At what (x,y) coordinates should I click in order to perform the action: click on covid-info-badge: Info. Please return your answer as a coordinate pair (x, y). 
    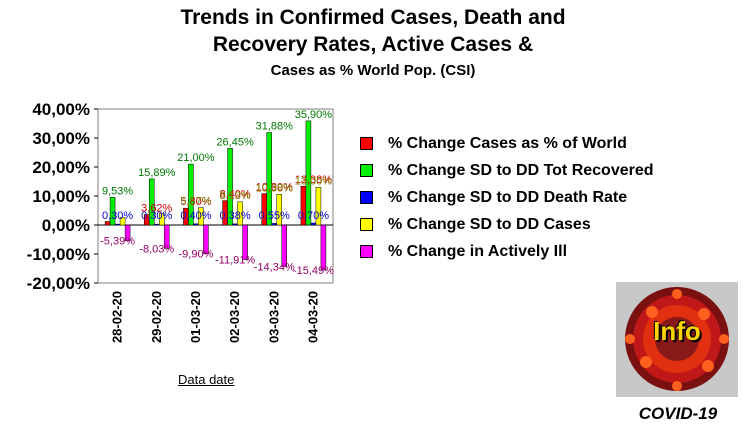
    Looking at the image, I should click on (677, 339).